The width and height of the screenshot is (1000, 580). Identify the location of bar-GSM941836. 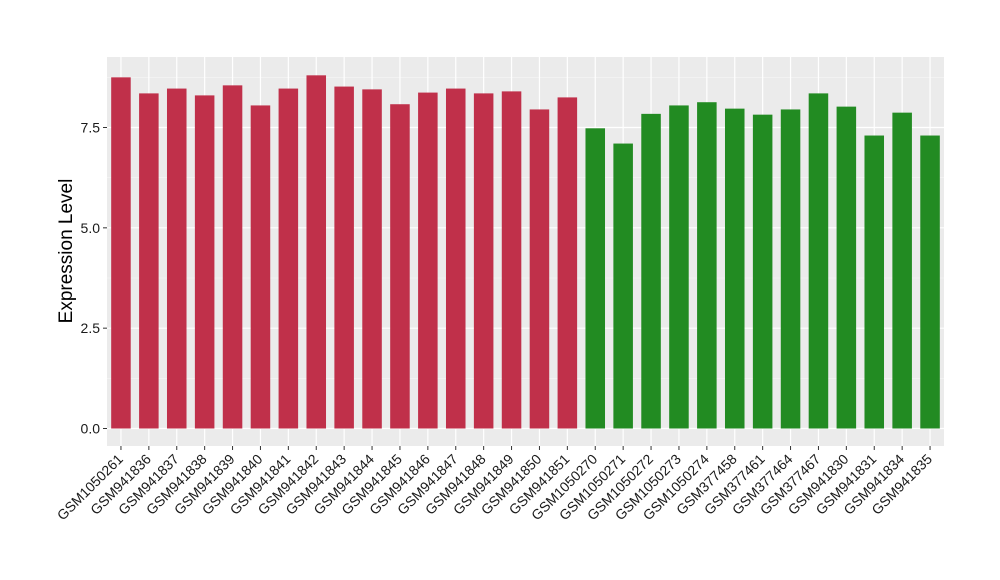
(149, 261).